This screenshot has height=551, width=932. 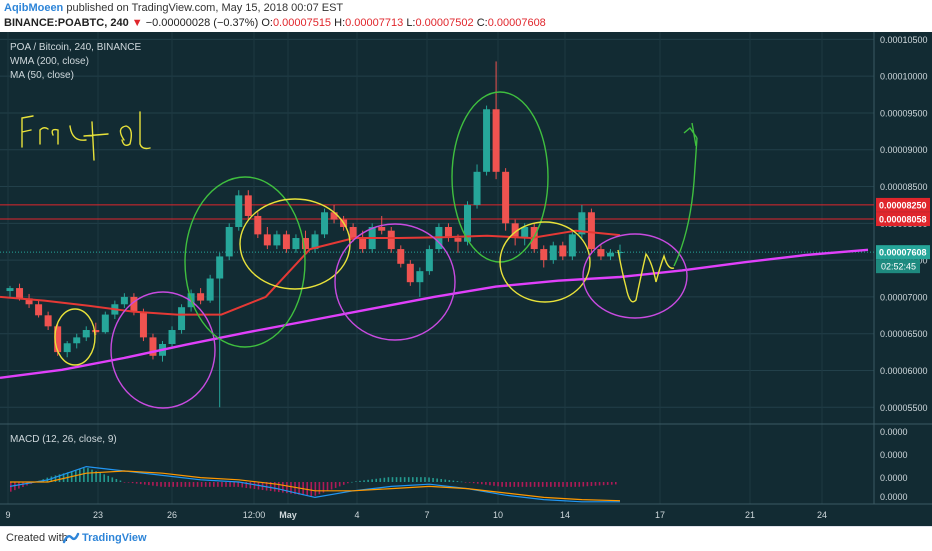 What do you see at coordinates (86, 136) in the screenshot?
I see `handwriting-fractal` at bounding box center [86, 136].